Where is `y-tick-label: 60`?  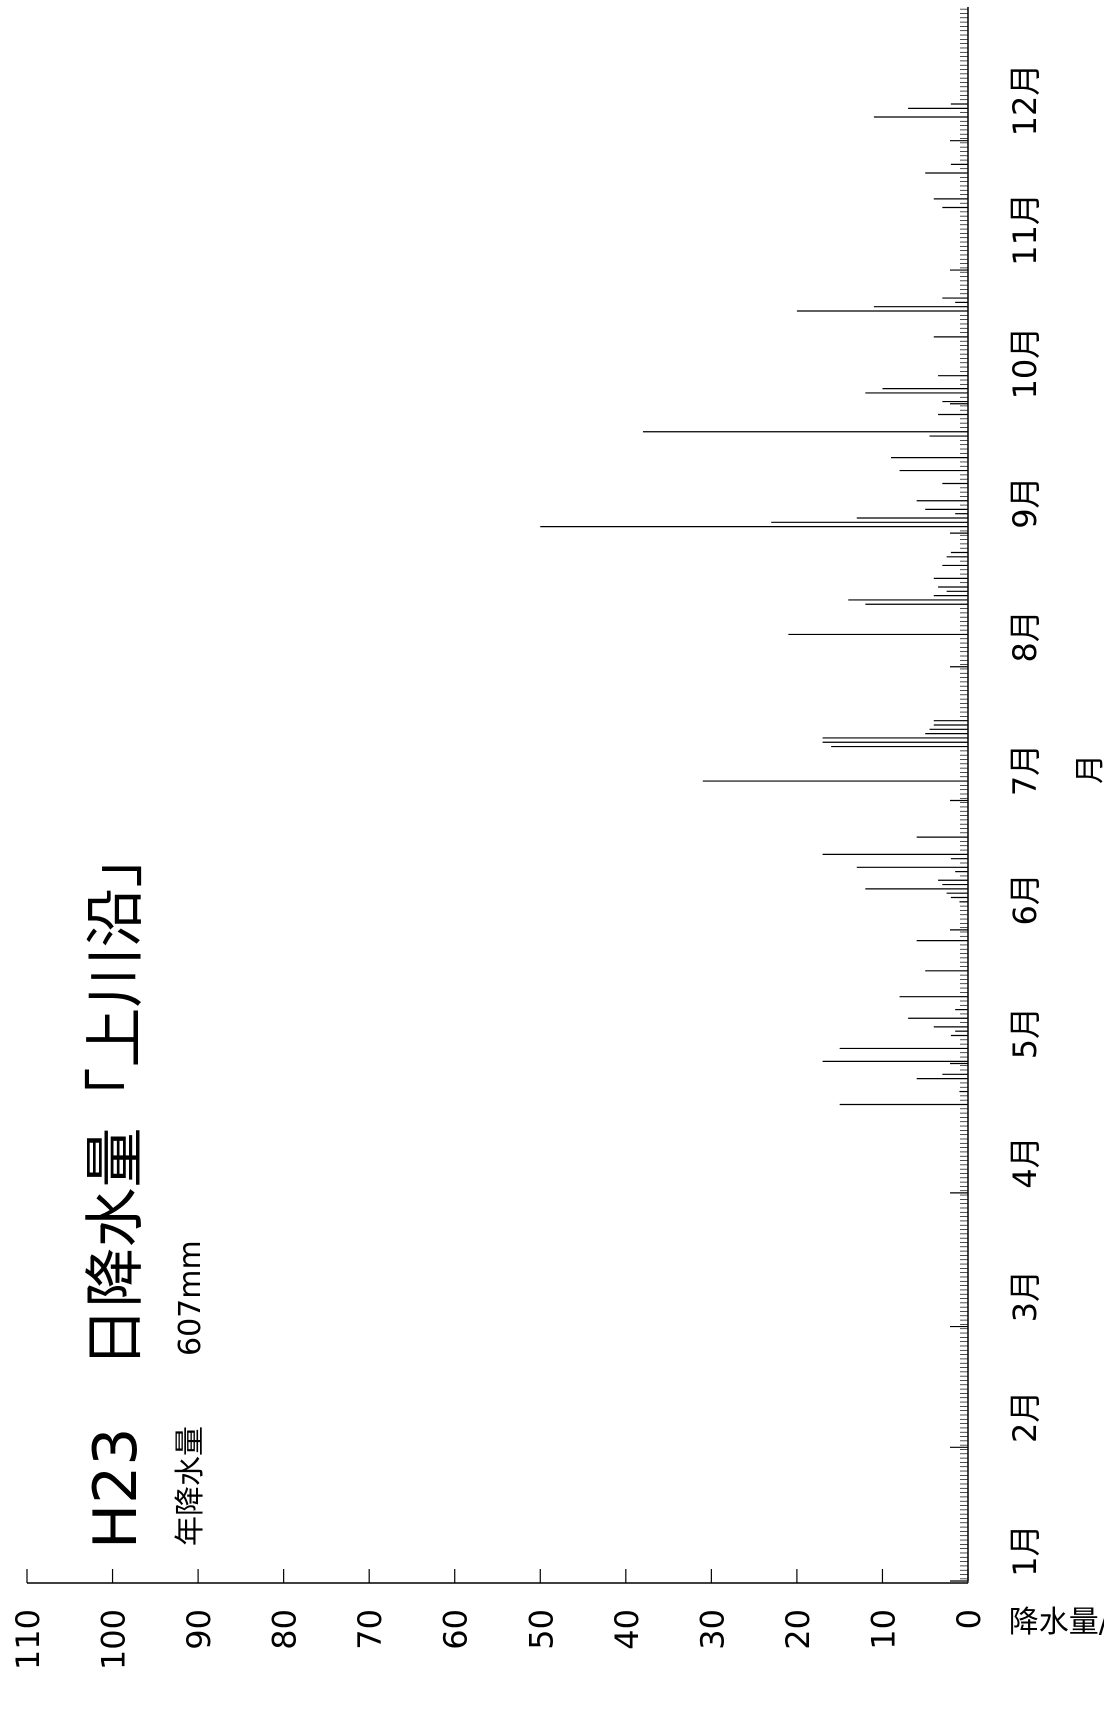 y-tick-label: 60 is located at coordinates (456, 1629).